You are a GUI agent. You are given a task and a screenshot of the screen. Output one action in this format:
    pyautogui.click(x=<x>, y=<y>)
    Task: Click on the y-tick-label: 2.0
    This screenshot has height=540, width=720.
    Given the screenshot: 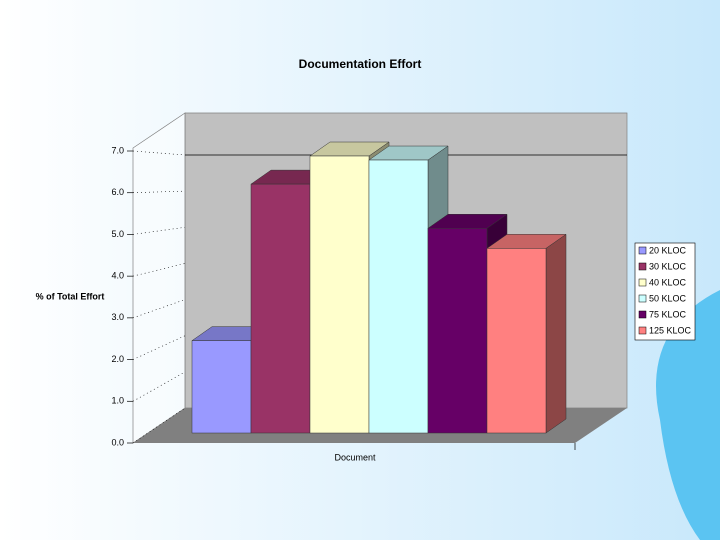 What is the action you would take?
    pyautogui.click(x=117, y=359)
    